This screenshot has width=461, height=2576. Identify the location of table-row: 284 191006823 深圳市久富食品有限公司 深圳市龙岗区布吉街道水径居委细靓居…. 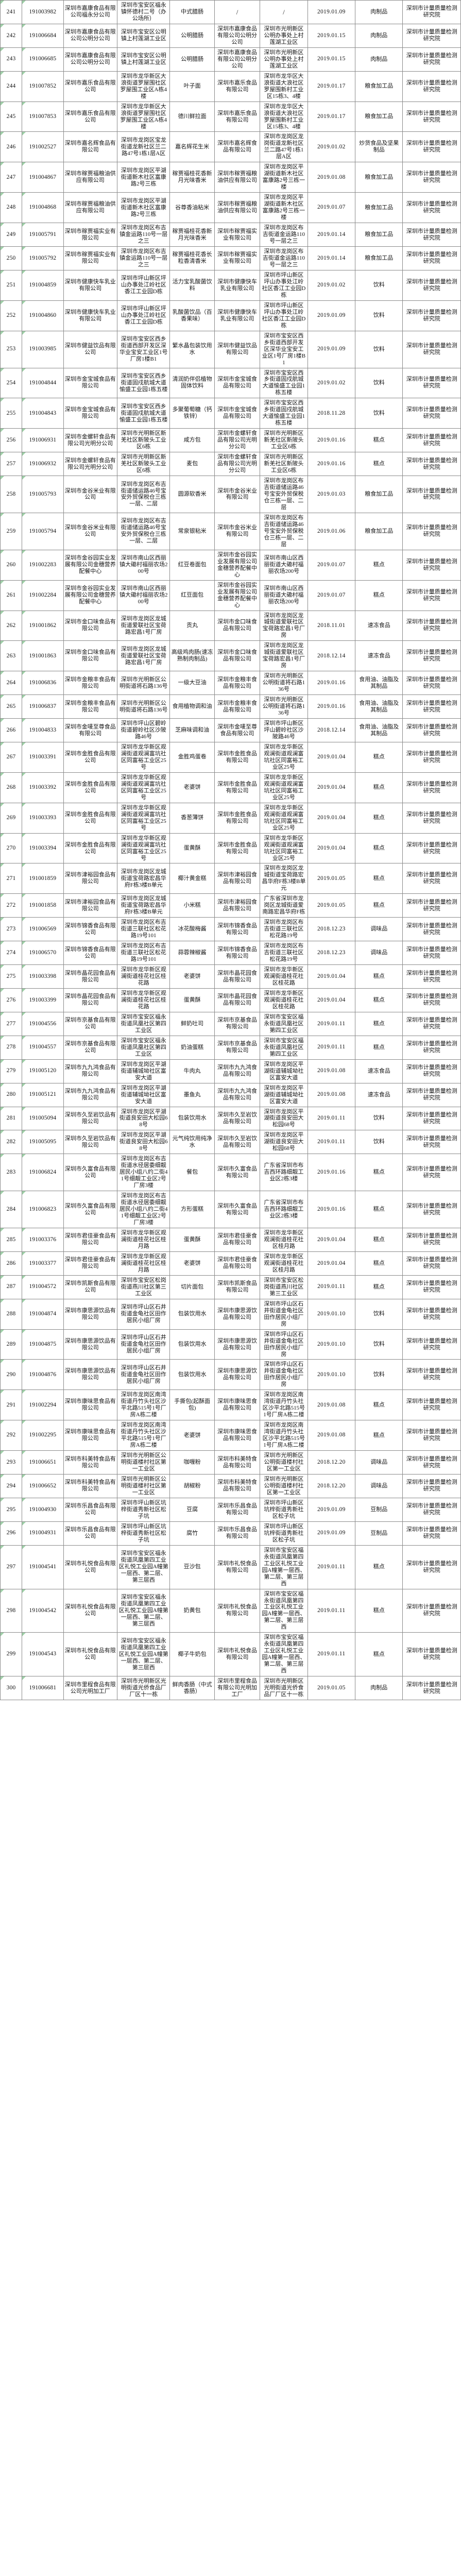
(230, 1209).